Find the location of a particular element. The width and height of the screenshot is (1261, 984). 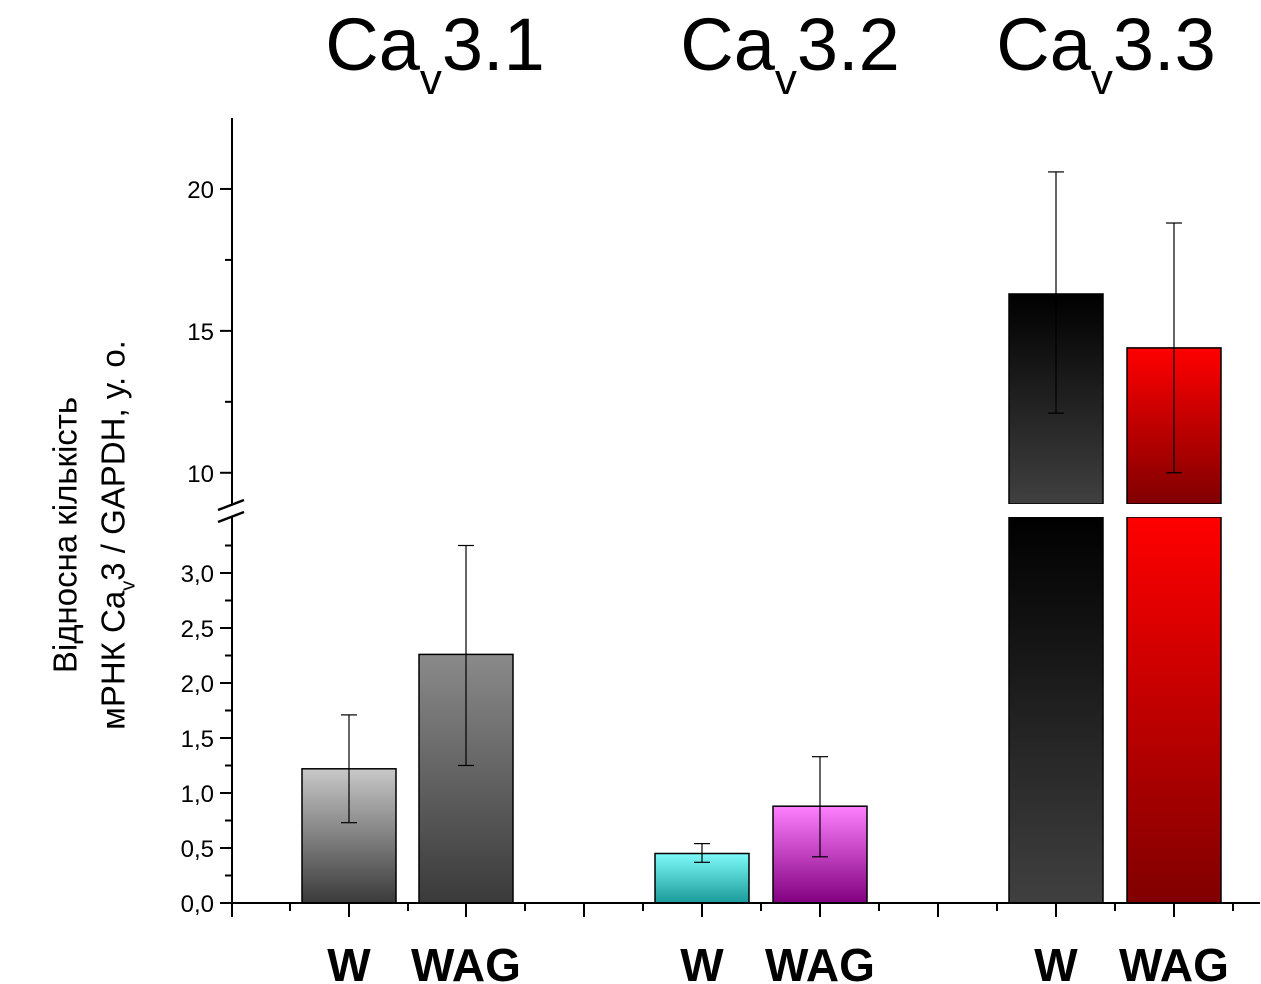

group-title-3-post: 3.3 is located at coordinates (1164, 44).